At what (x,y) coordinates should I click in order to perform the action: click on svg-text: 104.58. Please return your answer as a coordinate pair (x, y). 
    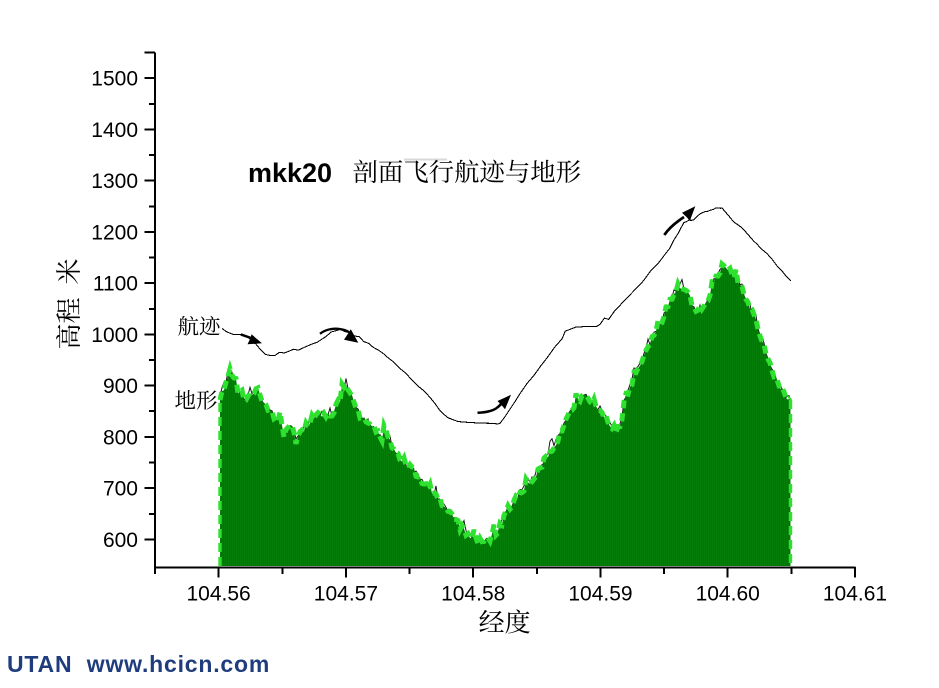
    Looking at the image, I should click on (473, 594).